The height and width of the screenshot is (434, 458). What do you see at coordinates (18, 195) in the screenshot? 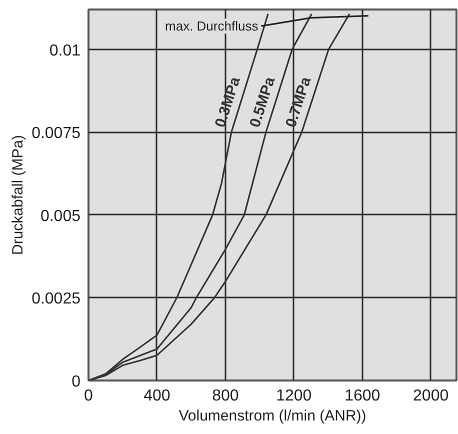
I see `y-axis-title: Druckabfall (MPa)` at bounding box center [18, 195].